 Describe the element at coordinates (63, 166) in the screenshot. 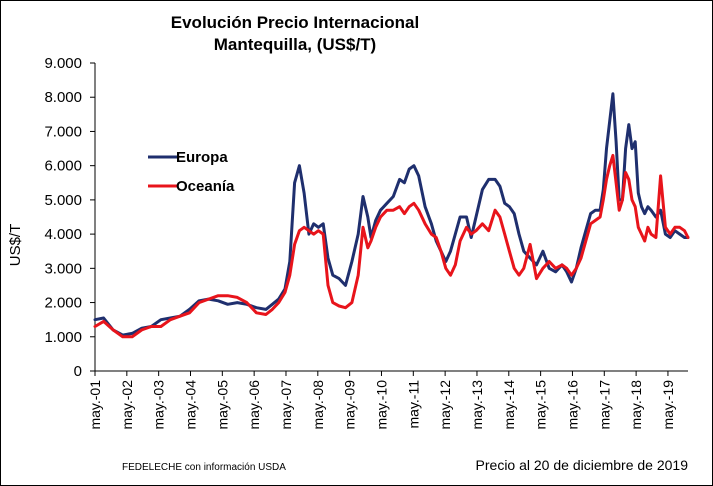

I see `y-tick-label: 6.000` at that location.